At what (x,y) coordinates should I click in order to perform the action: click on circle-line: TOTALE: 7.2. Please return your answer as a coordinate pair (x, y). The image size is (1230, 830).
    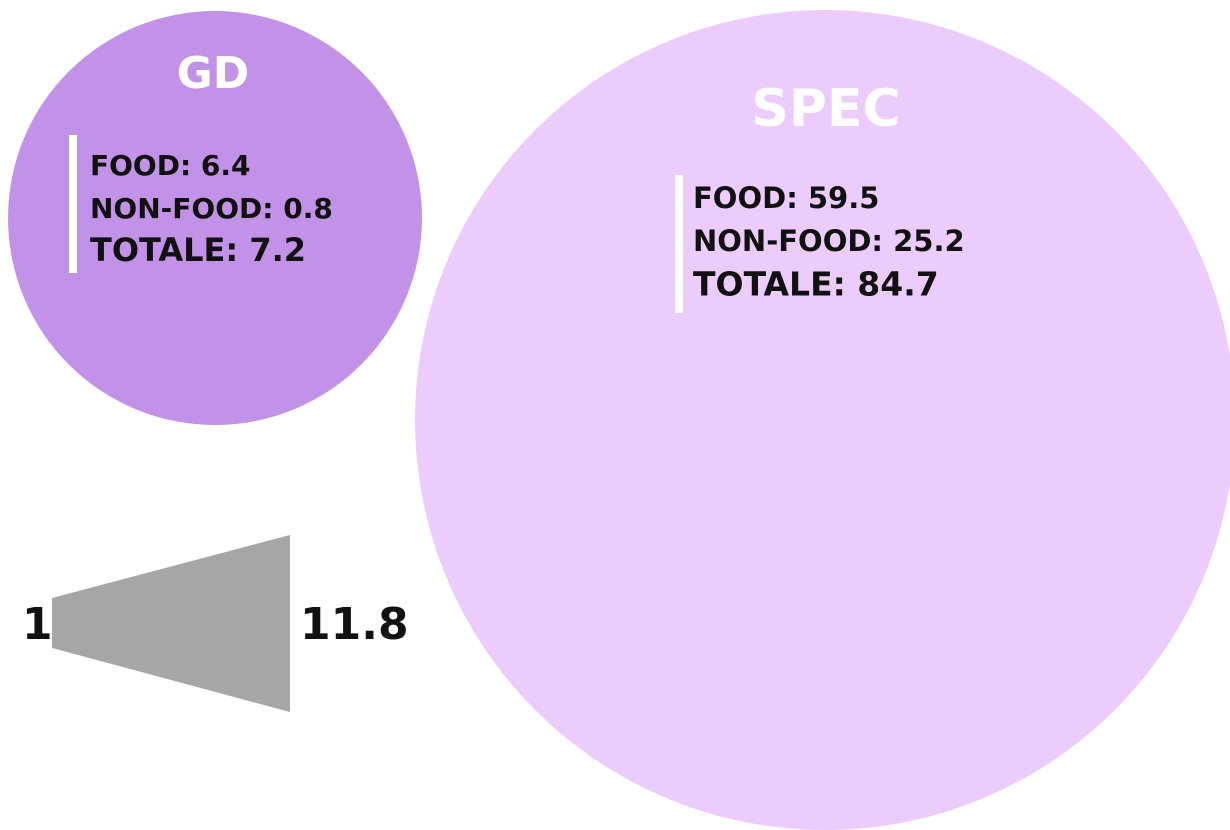
    Looking at the image, I should click on (198, 250).